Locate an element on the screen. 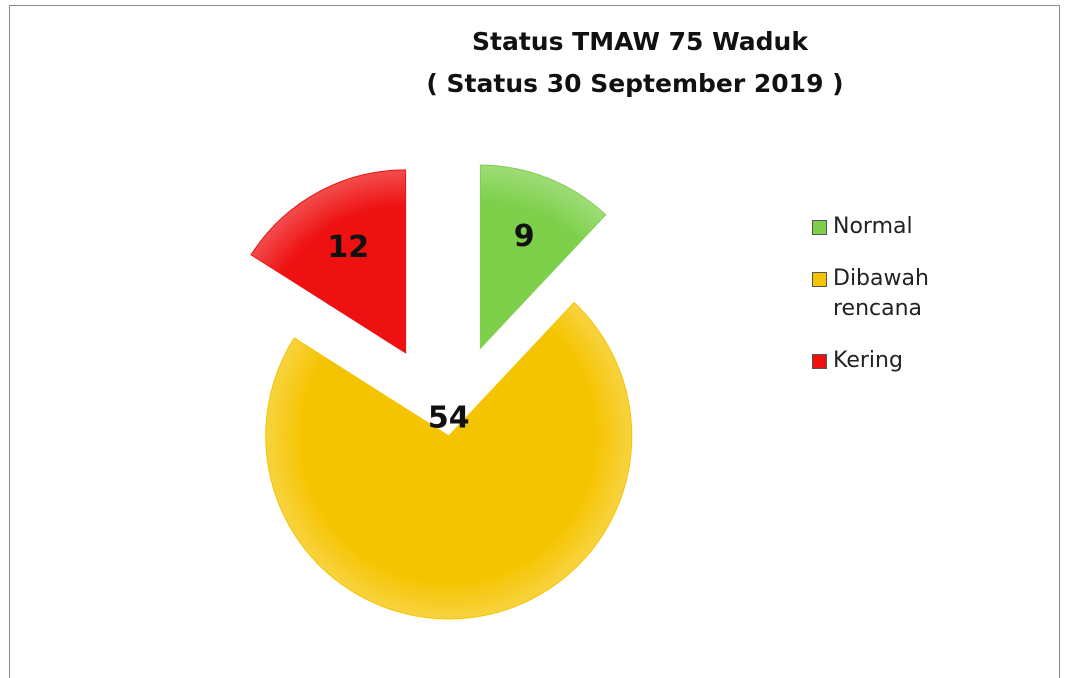 This screenshot has width=1067, height=678. legend-item: Kering is located at coordinates (882, 361).